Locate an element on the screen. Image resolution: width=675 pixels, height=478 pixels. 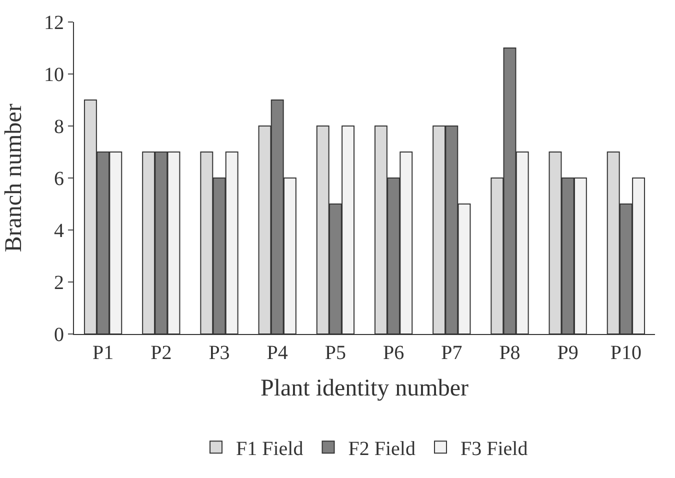
x-axis-title: Plant identity number is located at coordinates (364, 388).